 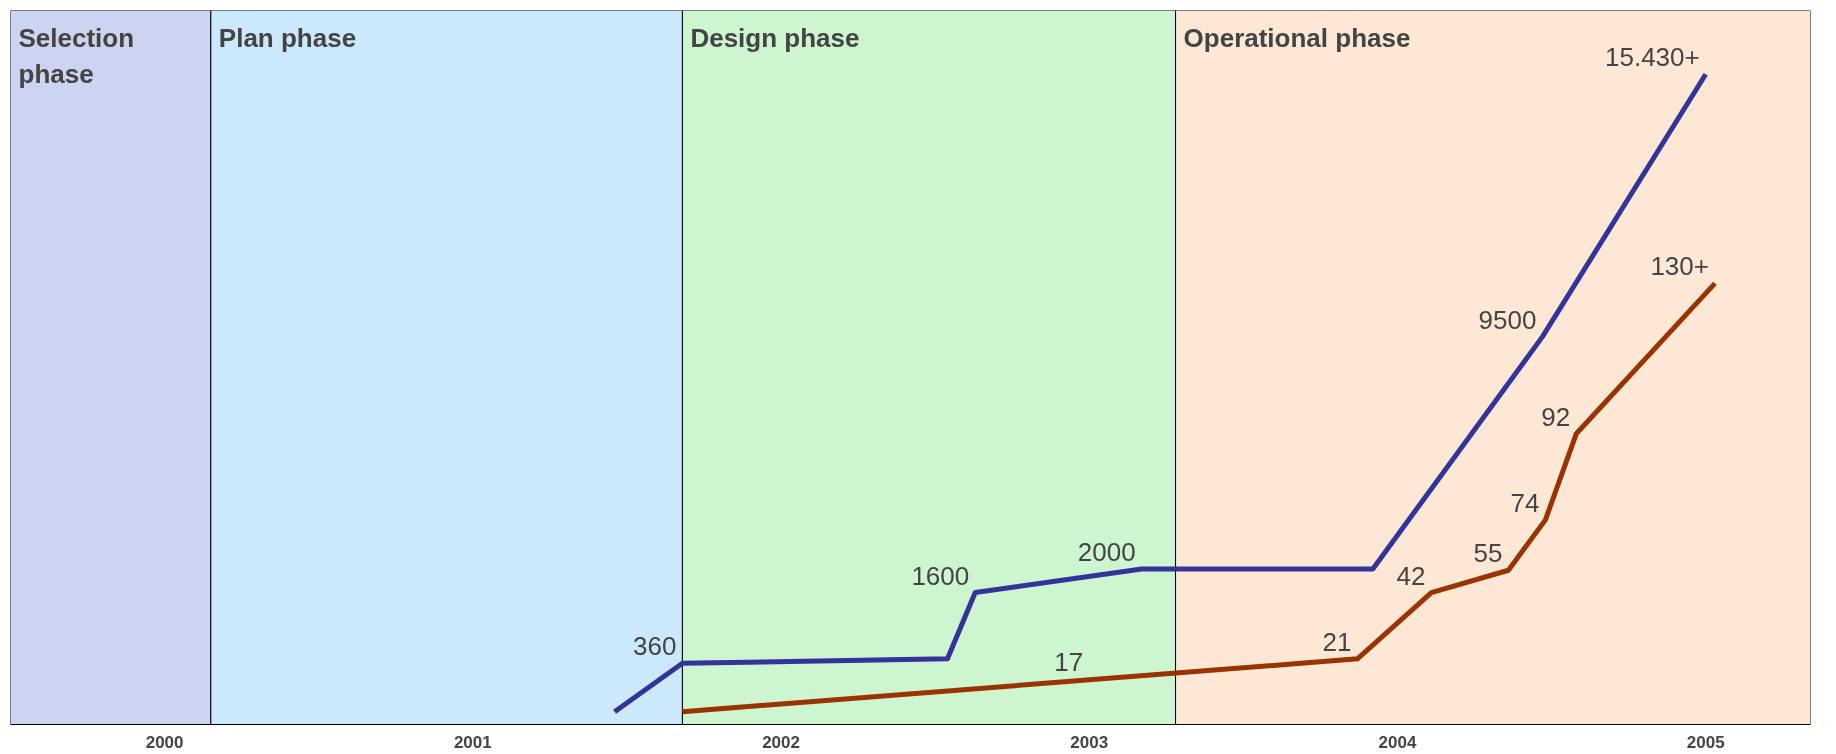 What do you see at coordinates (1652, 57) in the screenshot?
I see `annotation: 15.430+` at bounding box center [1652, 57].